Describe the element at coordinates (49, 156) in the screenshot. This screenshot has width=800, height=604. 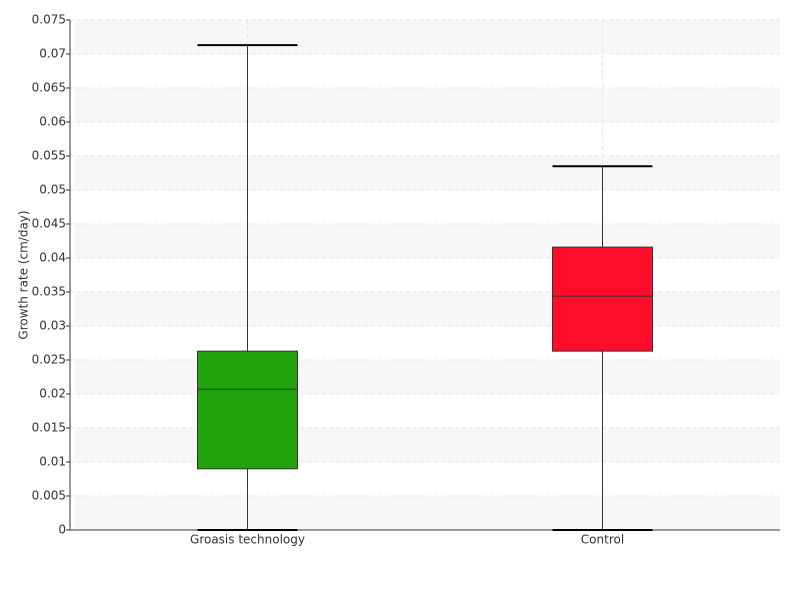
I see `y-tick-label: 0.055` at that location.